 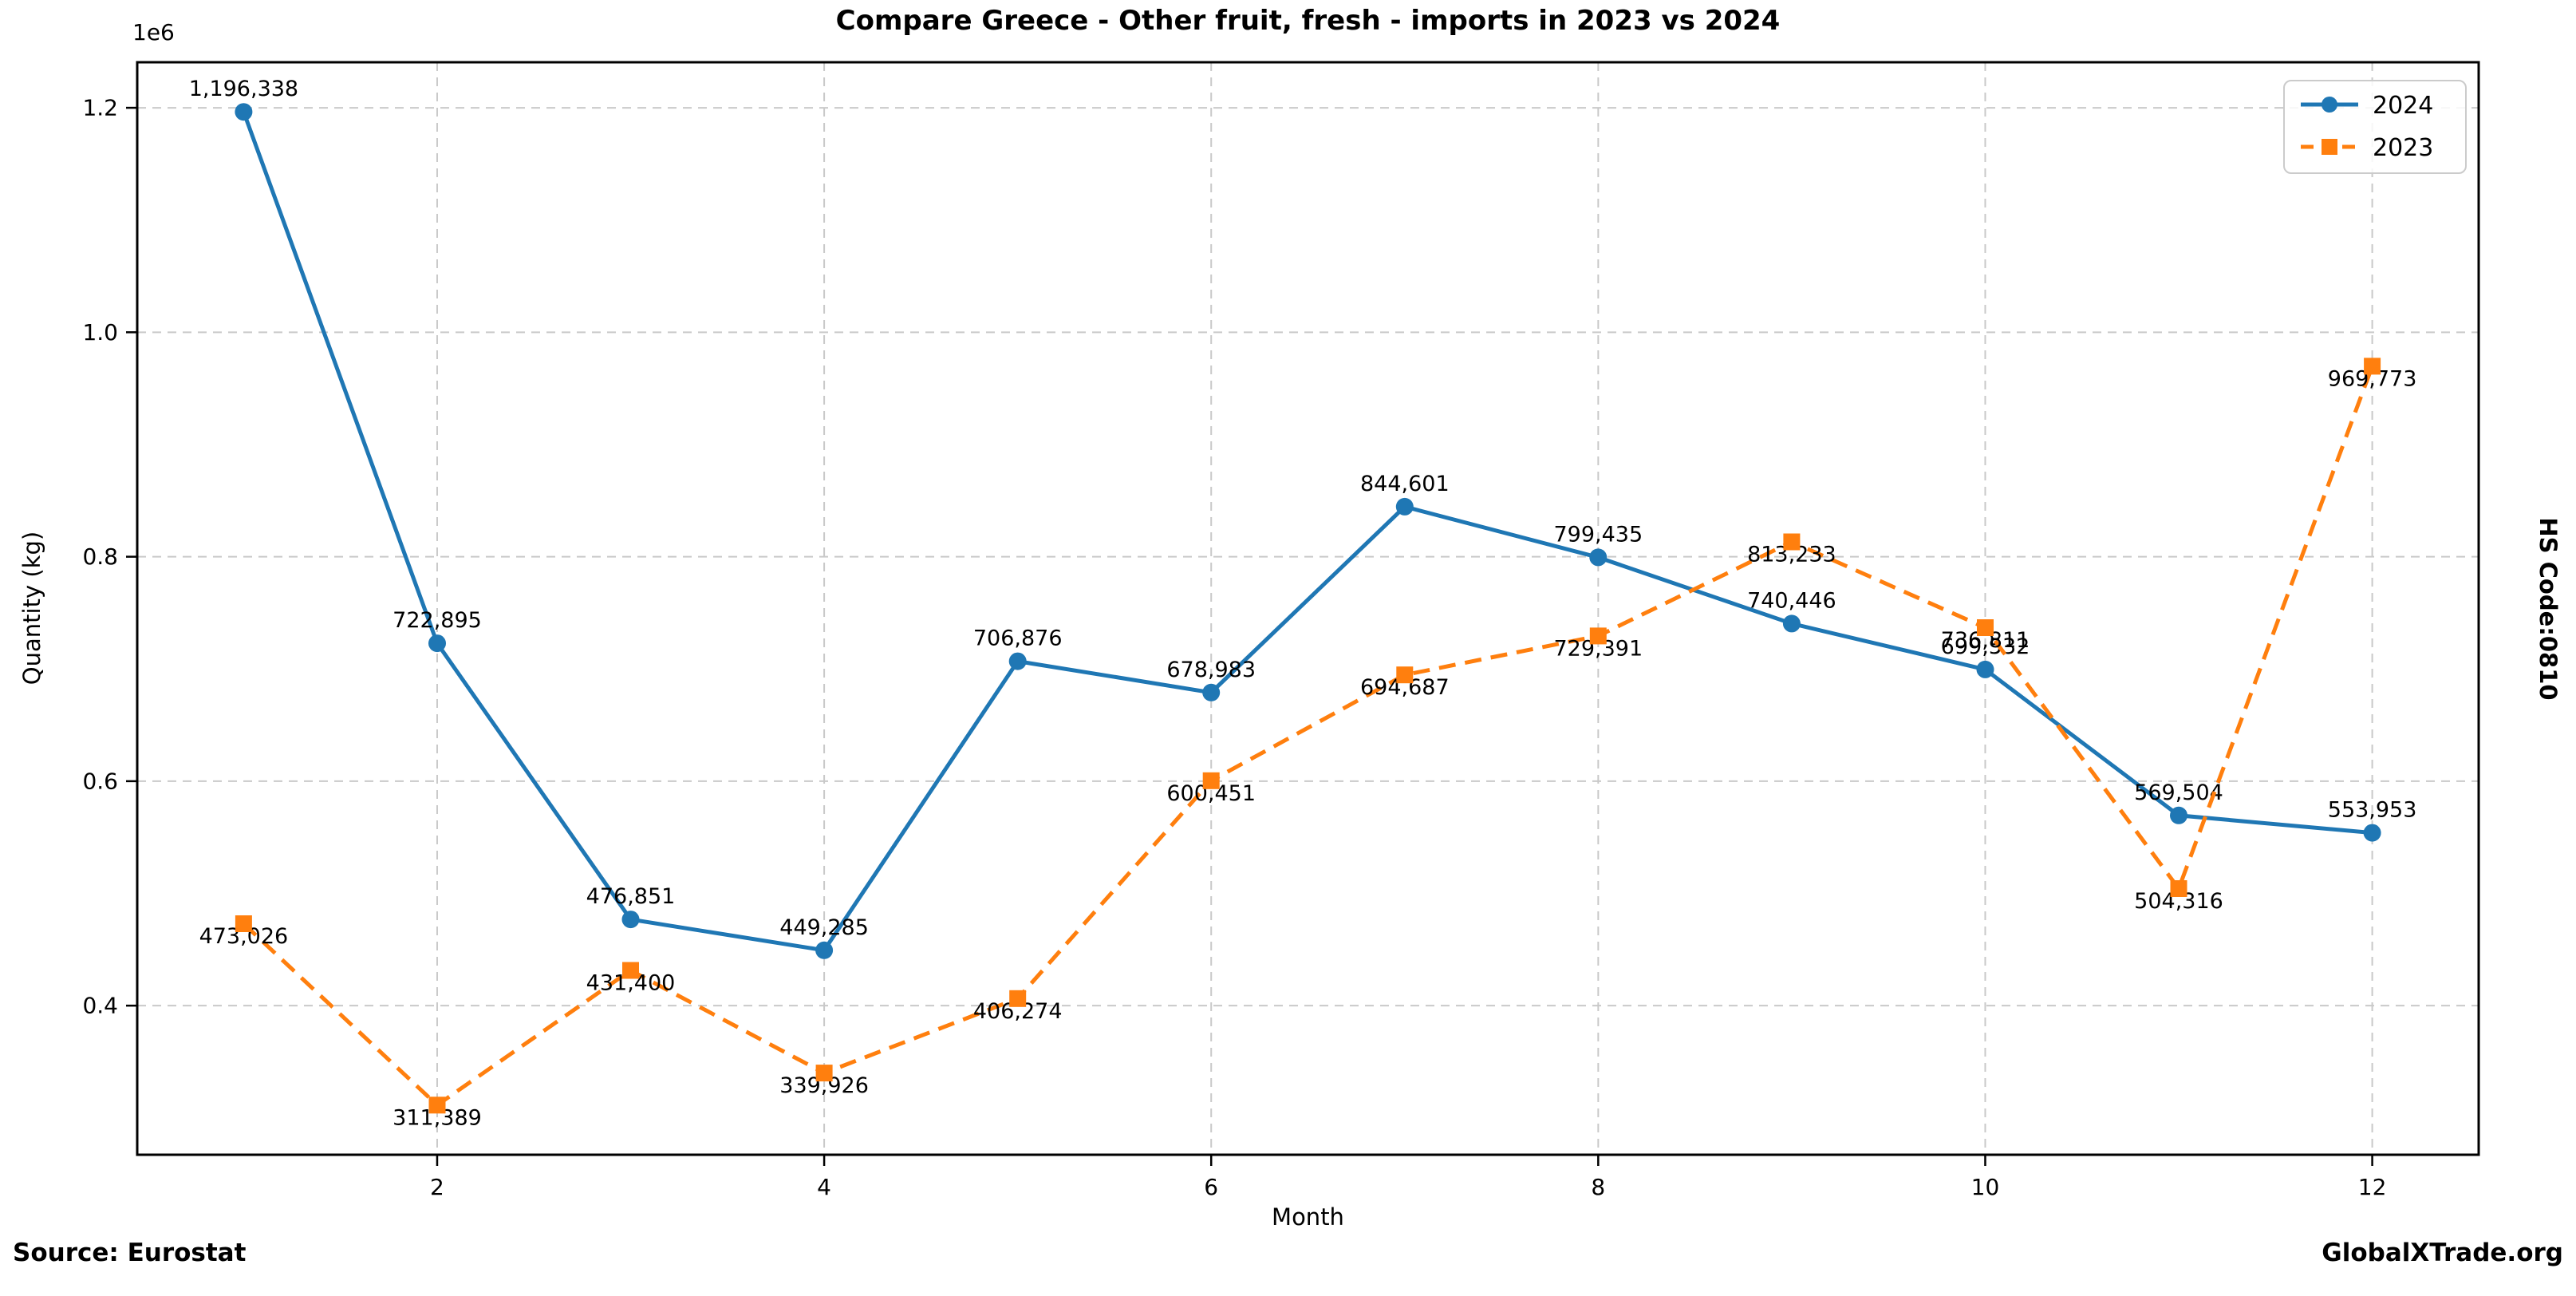 I want to click on data-label: 706,876, so click(x=1018, y=639).